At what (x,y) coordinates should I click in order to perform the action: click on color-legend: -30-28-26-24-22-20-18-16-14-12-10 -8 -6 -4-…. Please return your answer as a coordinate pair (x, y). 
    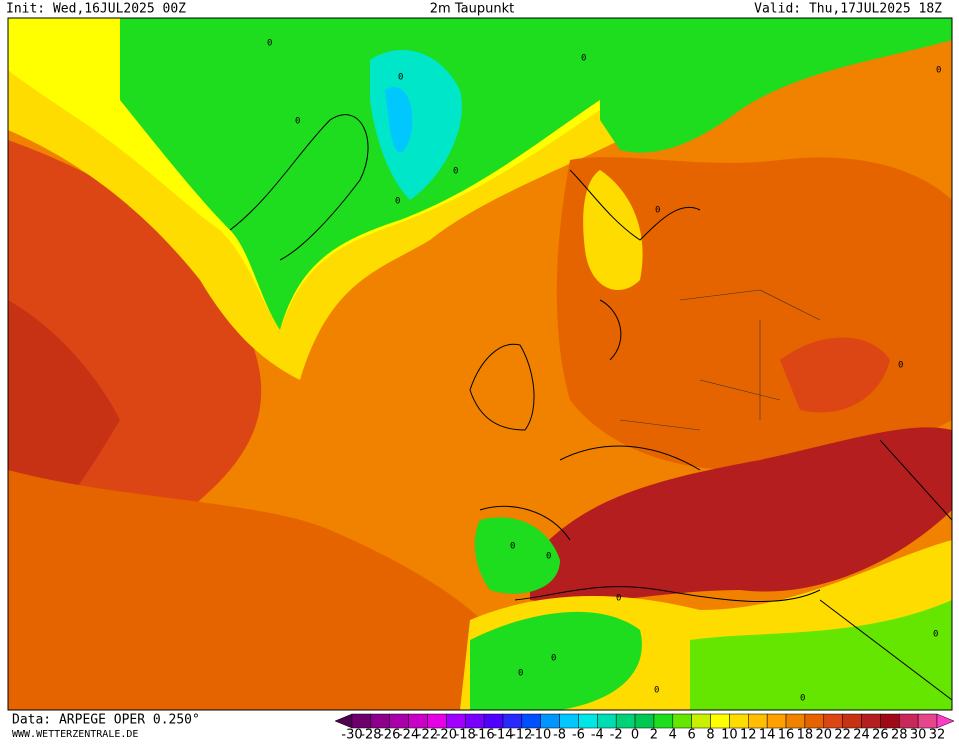
    Looking at the image, I should click on (644, 728).